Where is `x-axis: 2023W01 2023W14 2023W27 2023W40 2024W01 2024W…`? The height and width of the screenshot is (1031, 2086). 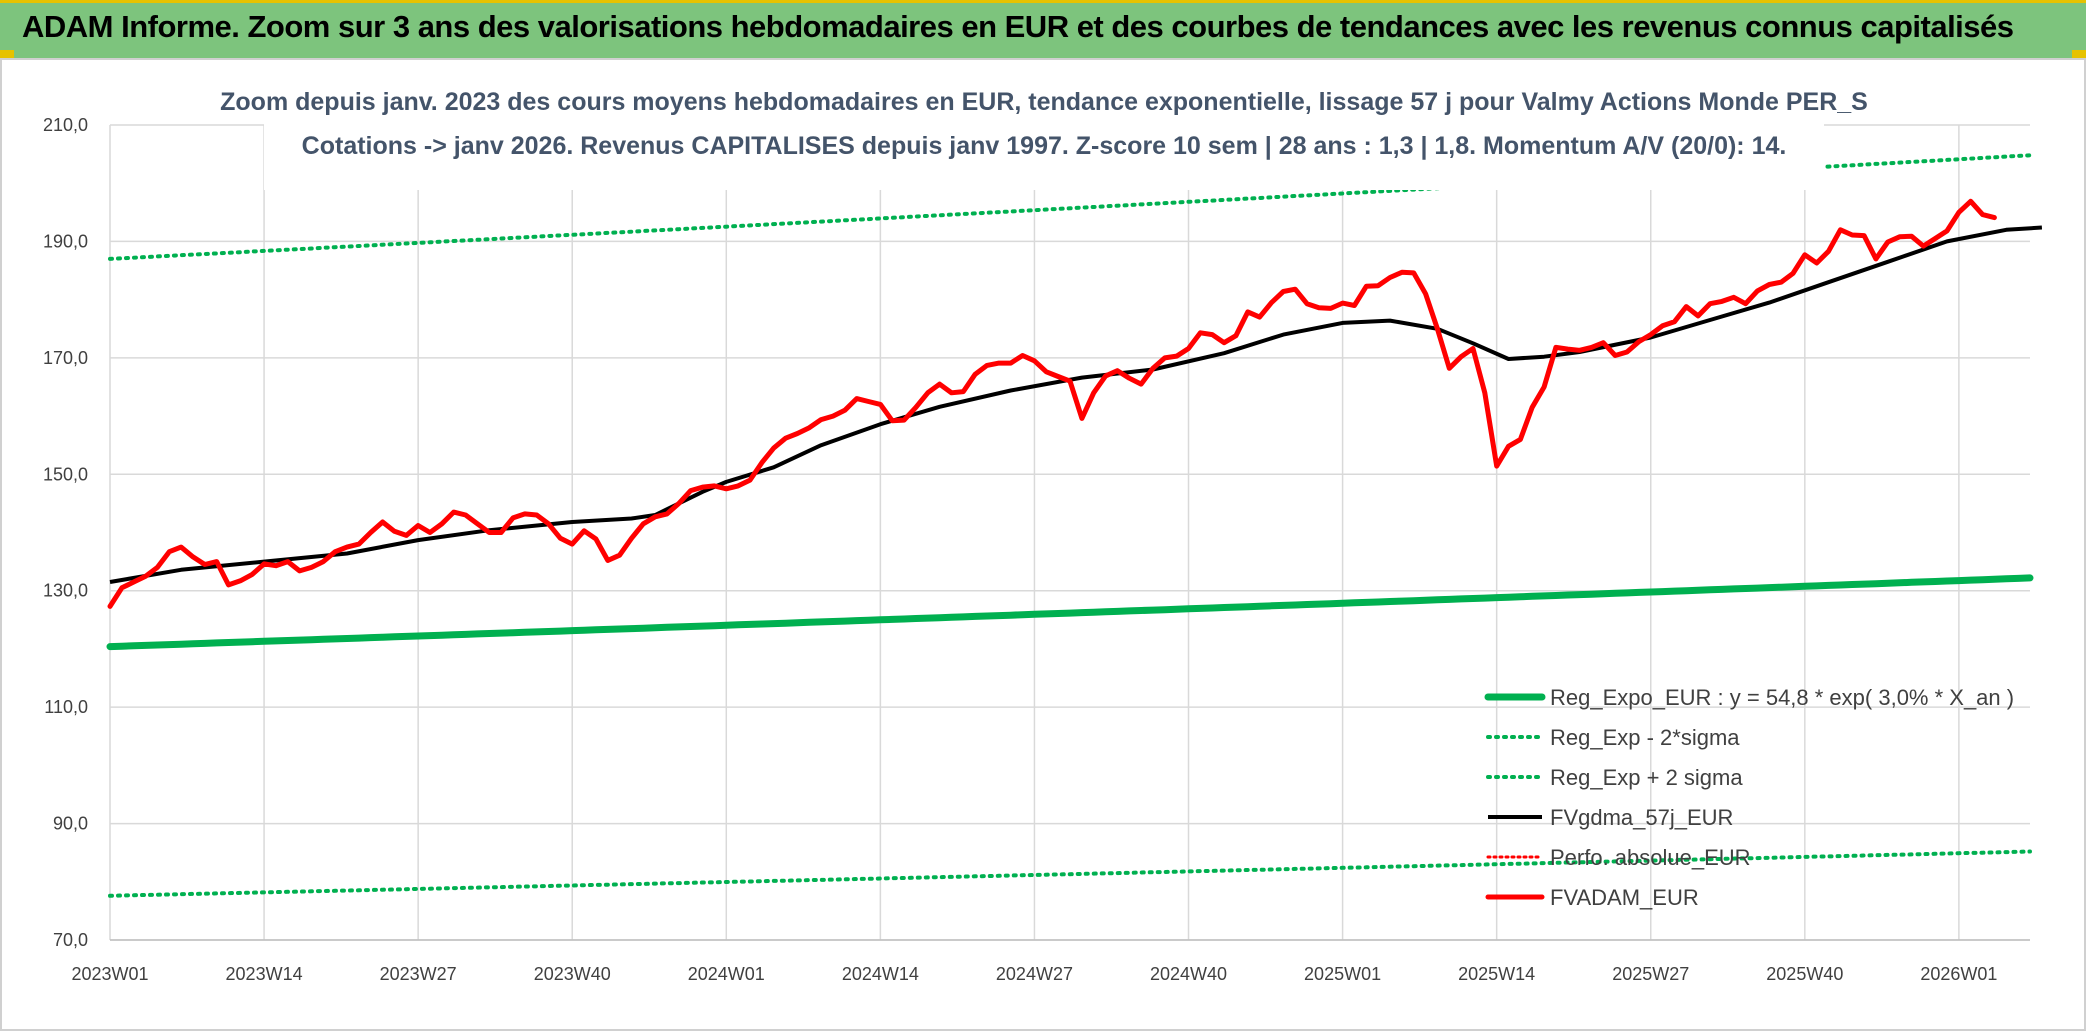 x-axis: 2023W01 2023W14 2023W27 2023W40 2024W01 2024W… is located at coordinates (1050, 961).